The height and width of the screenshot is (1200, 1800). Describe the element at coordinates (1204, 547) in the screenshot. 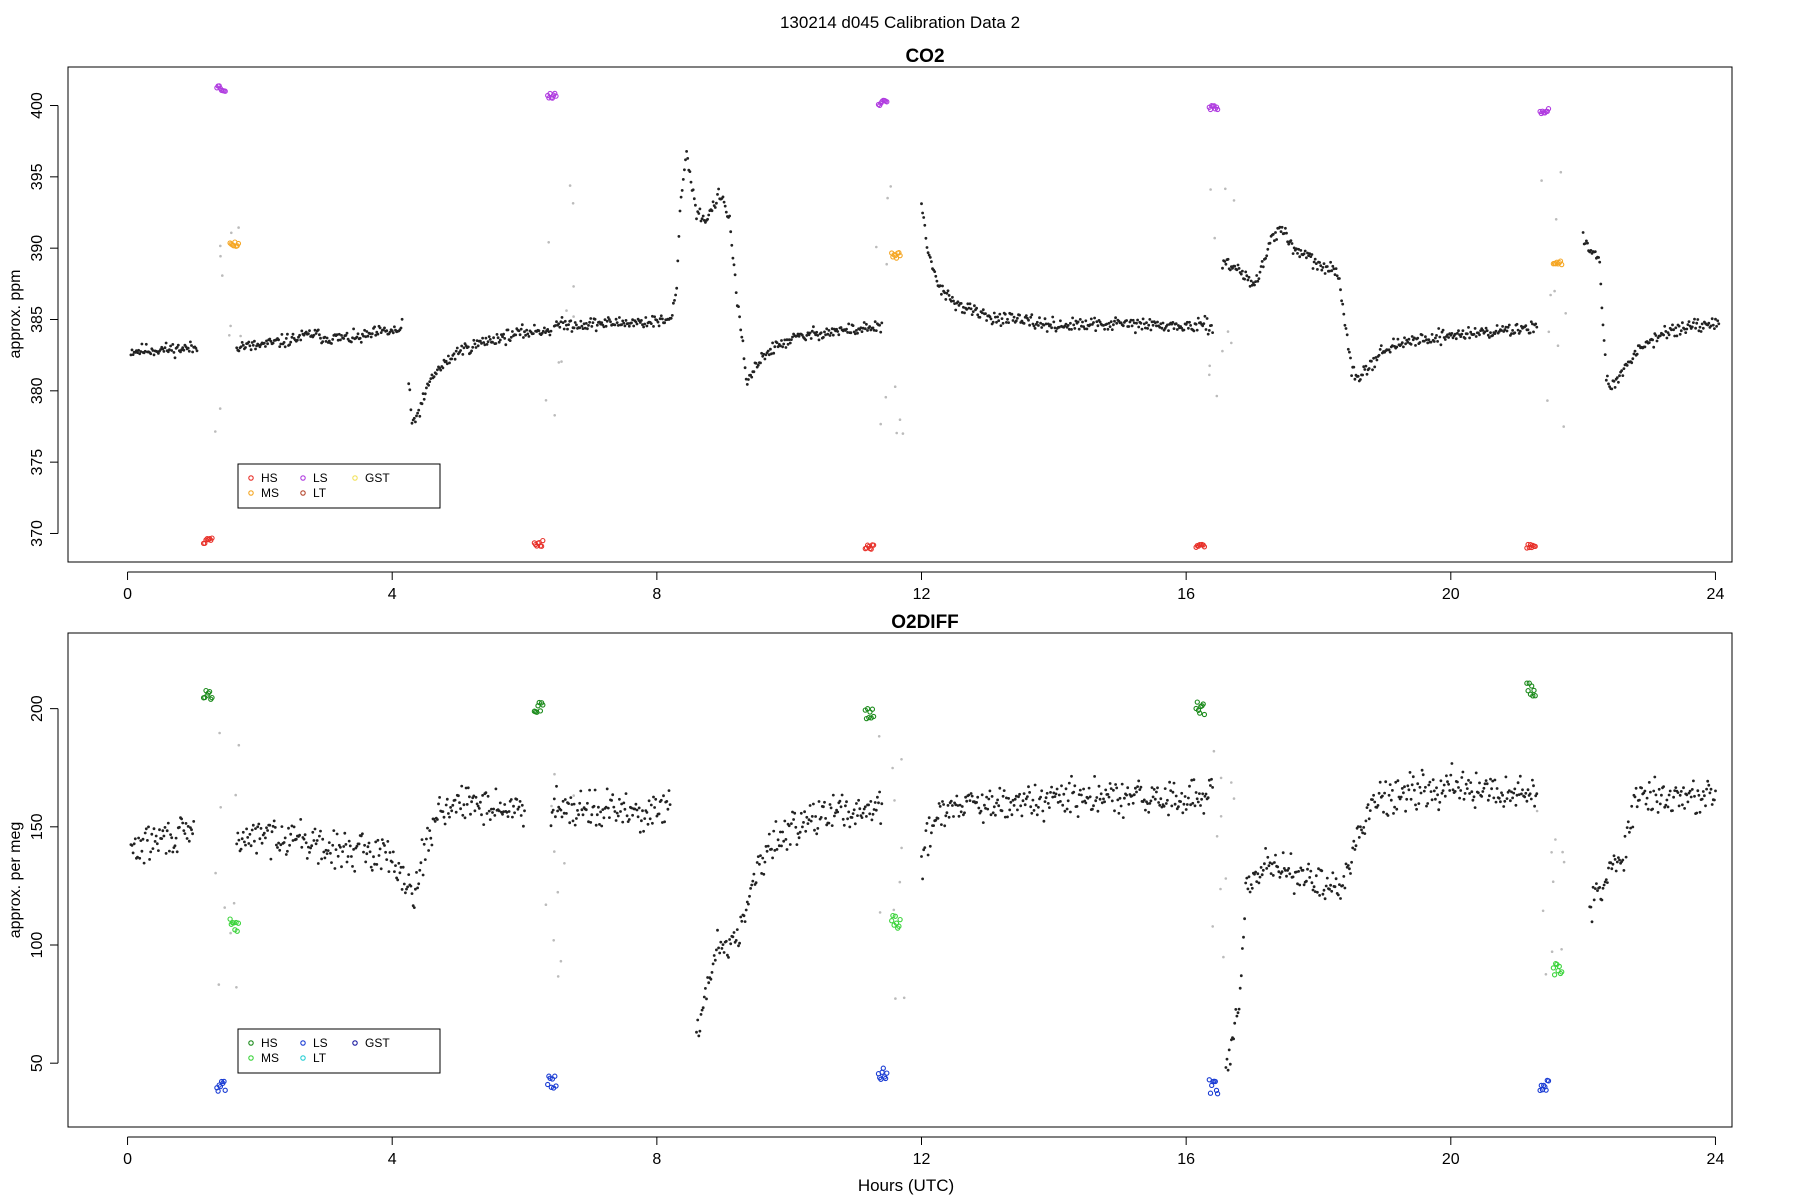

I see `co2-hs-calibration-point` at that location.